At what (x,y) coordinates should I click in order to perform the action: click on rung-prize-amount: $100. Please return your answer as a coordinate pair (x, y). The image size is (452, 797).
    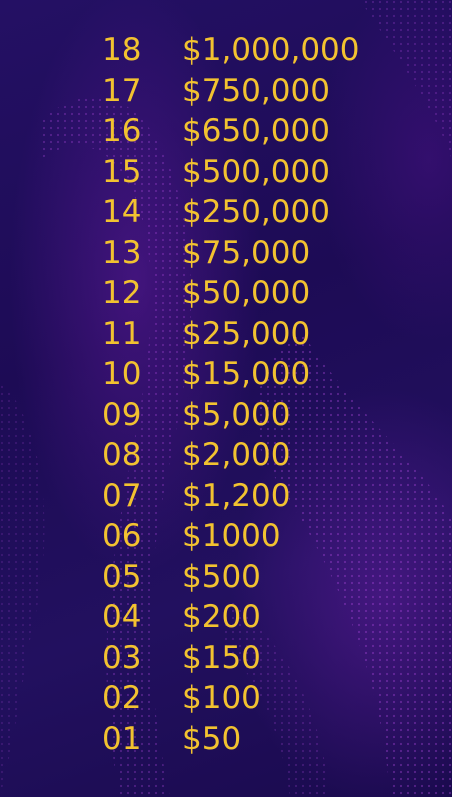
    Looking at the image, I should click on (221, 698).